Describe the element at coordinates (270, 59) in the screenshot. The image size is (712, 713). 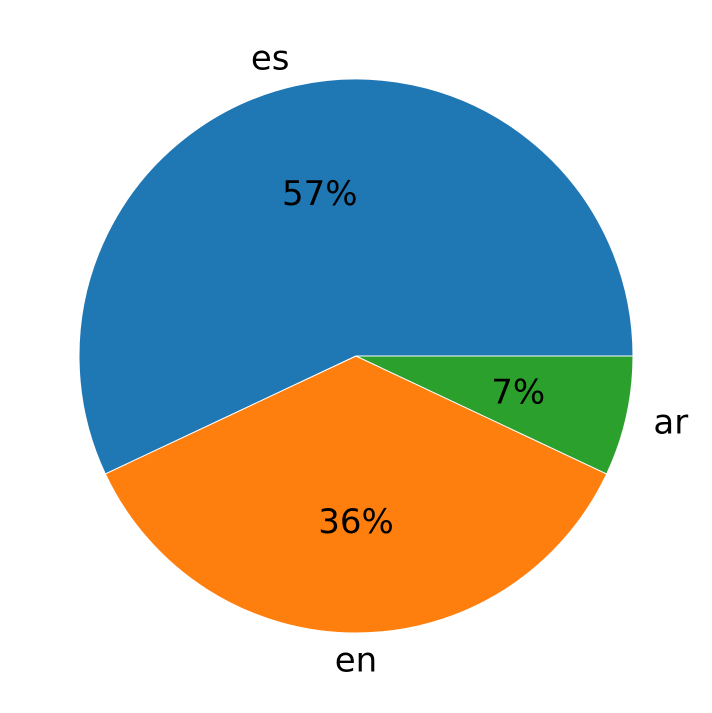
I see `slice-label-es: es` at that location.